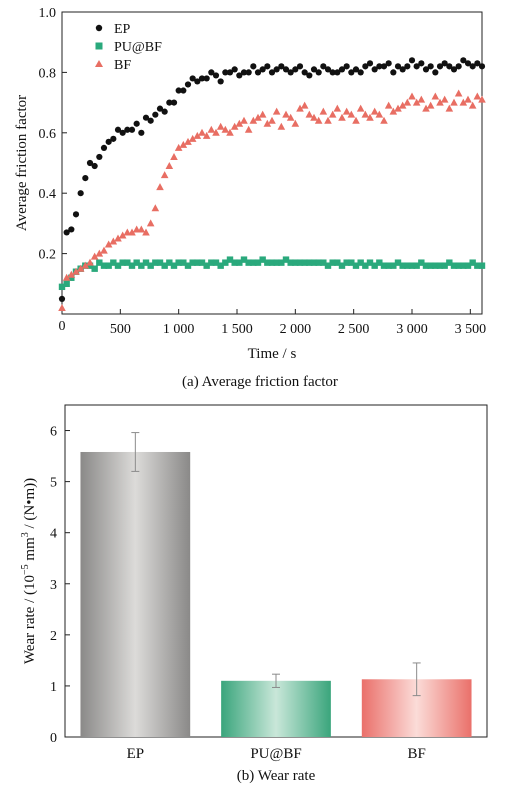  I want to click on legend-marker-ep, so click(99, 28).